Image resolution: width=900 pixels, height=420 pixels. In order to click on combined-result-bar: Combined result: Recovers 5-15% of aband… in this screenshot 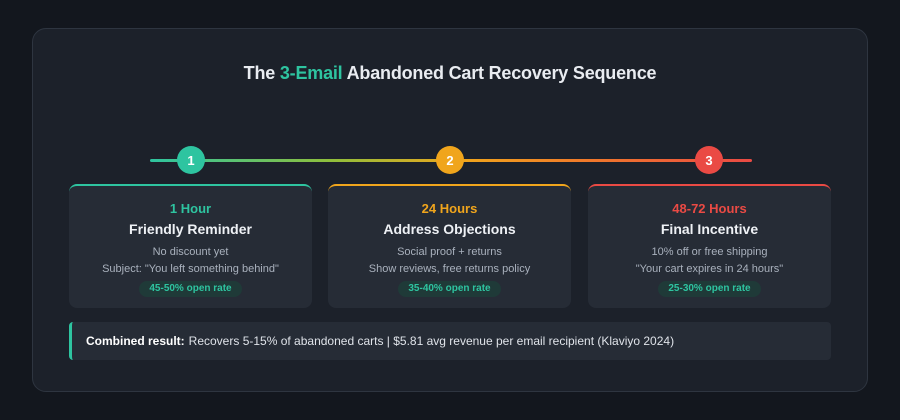, I will do `click(450, 341)`.